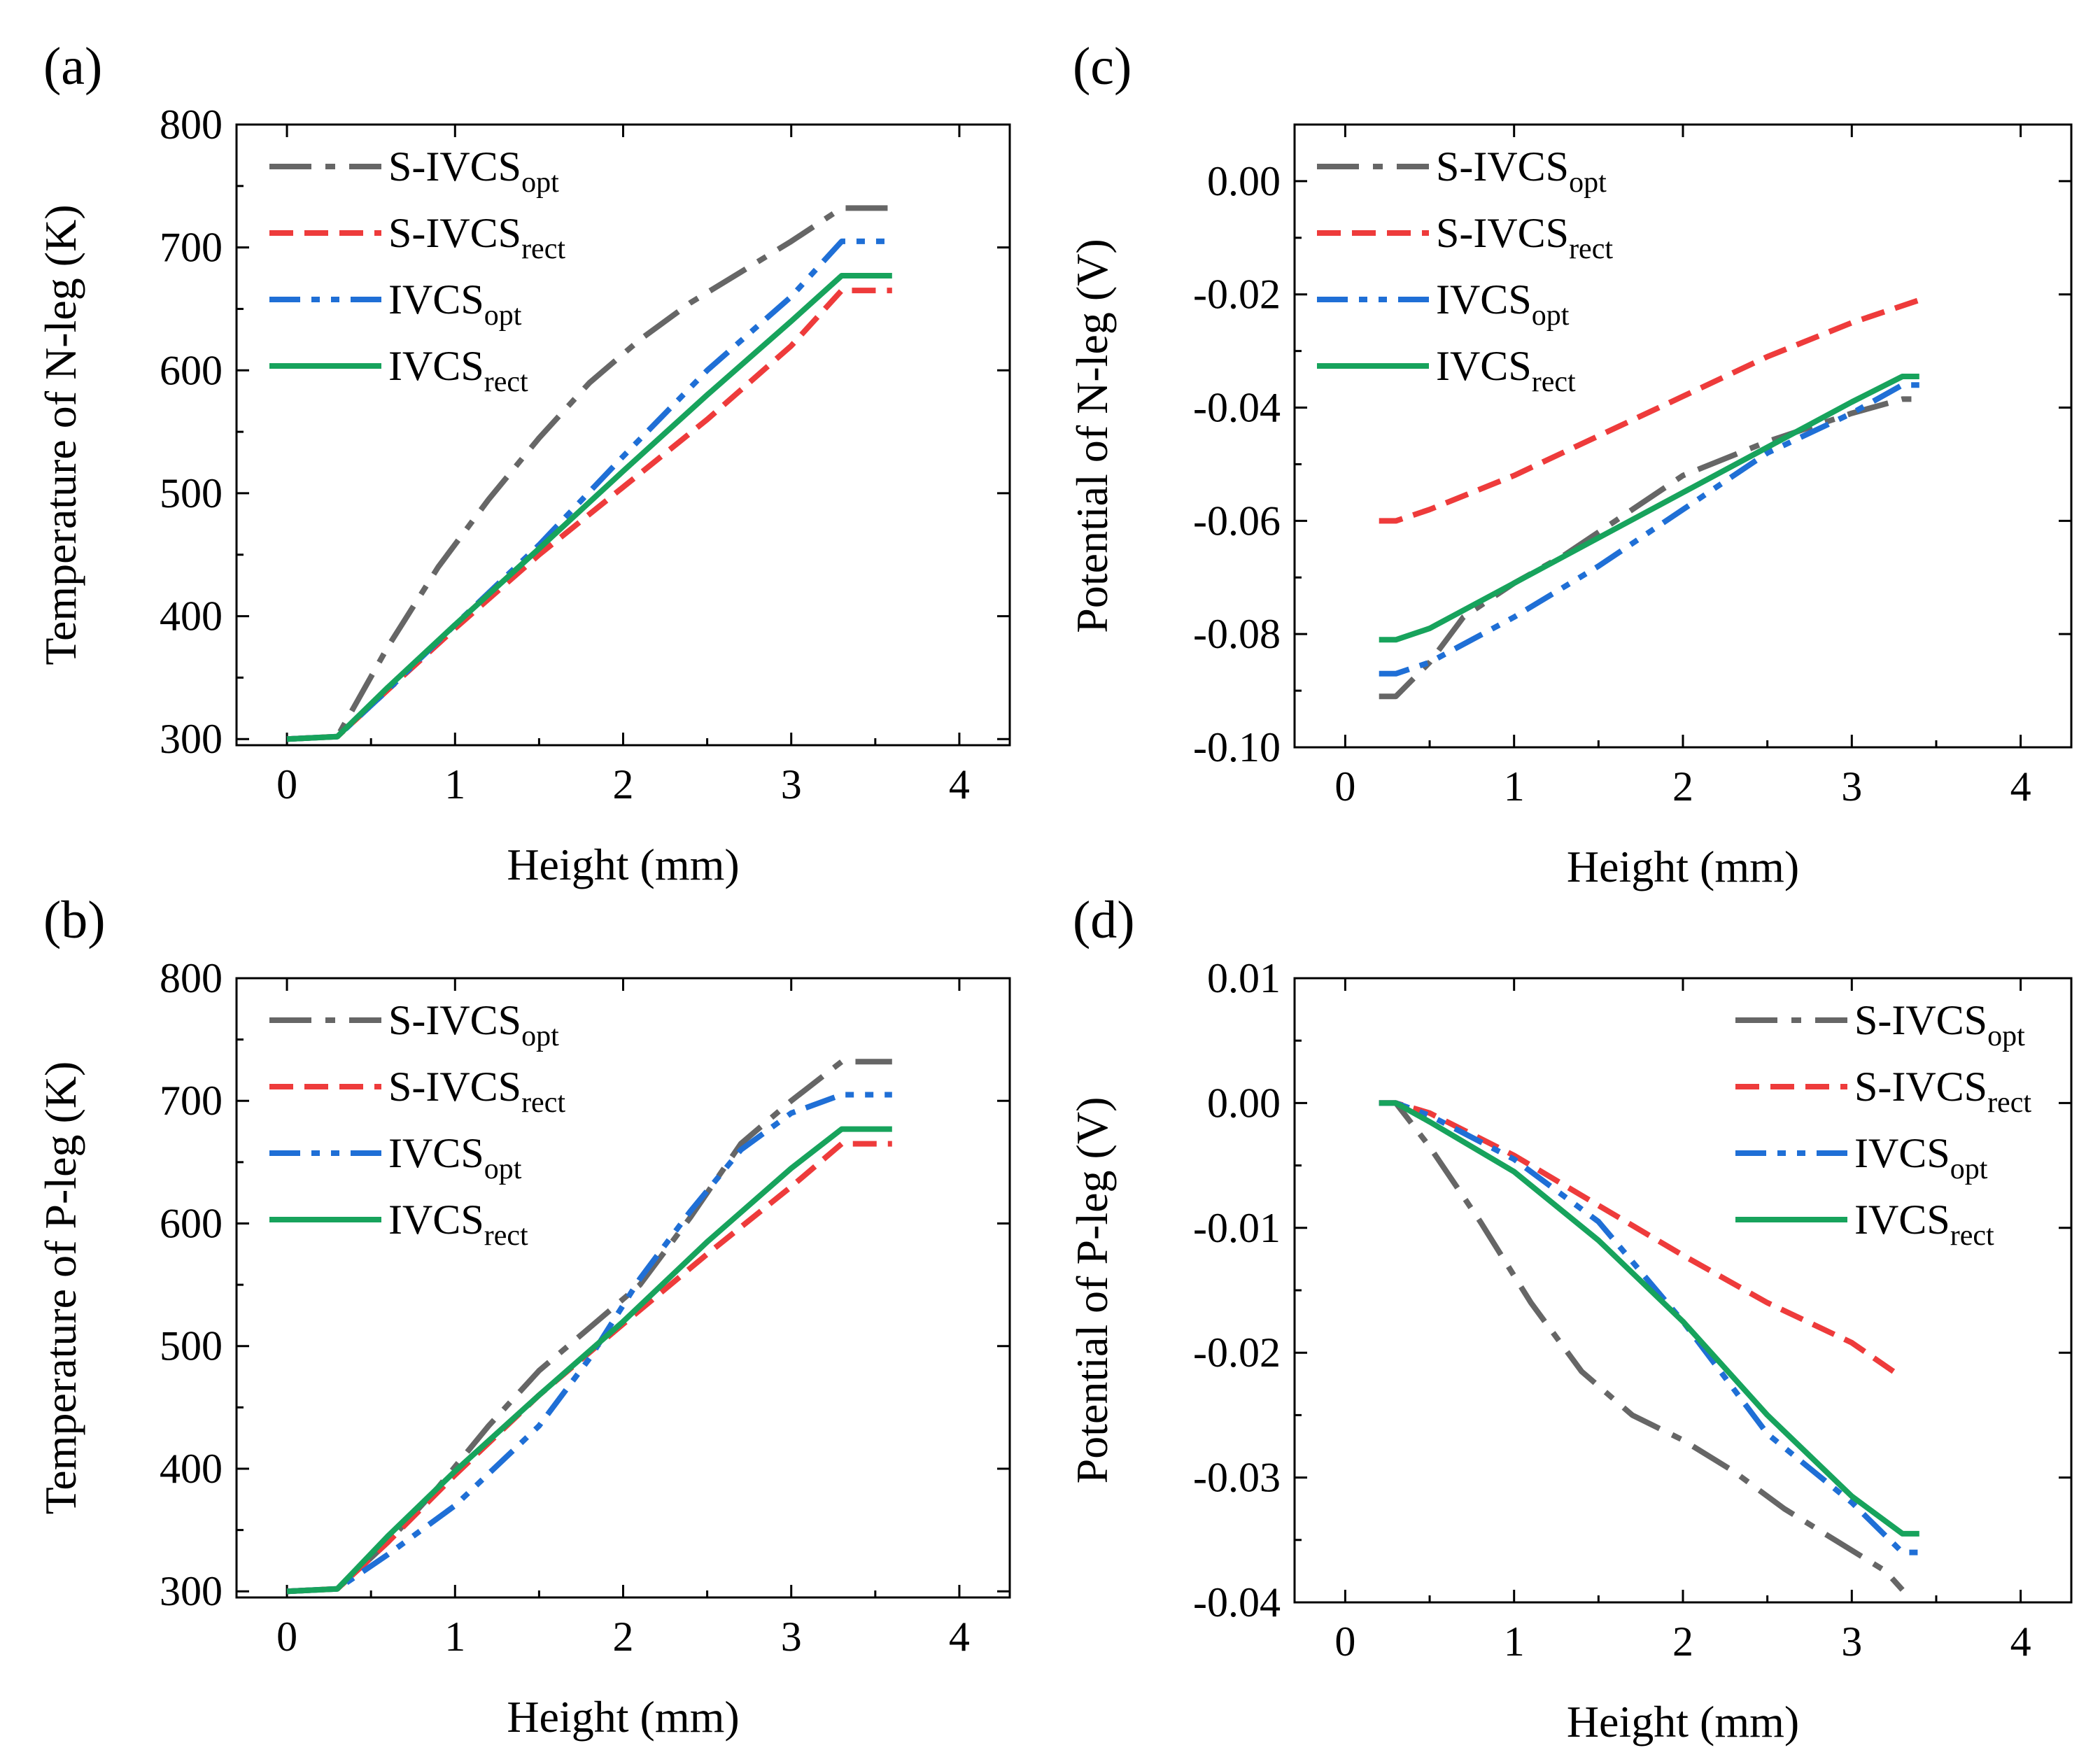  What do you see at coordinates (191, 370) in the screenshot?
I see `y-tick-label: 600` at bounding box center [191, 370].